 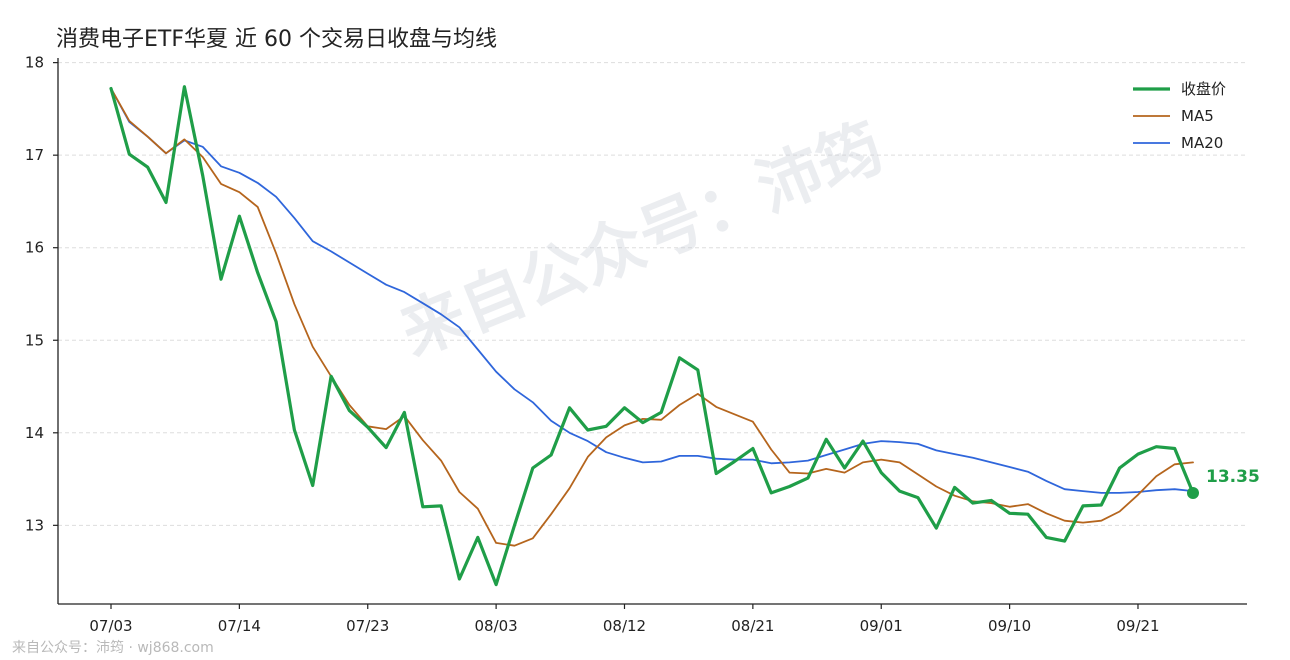 What do you see at coordinates (1179, 116) in the screenshot?
I see `legend: 收盘价 MA5 MA20` at bounding box center [1179, 116].